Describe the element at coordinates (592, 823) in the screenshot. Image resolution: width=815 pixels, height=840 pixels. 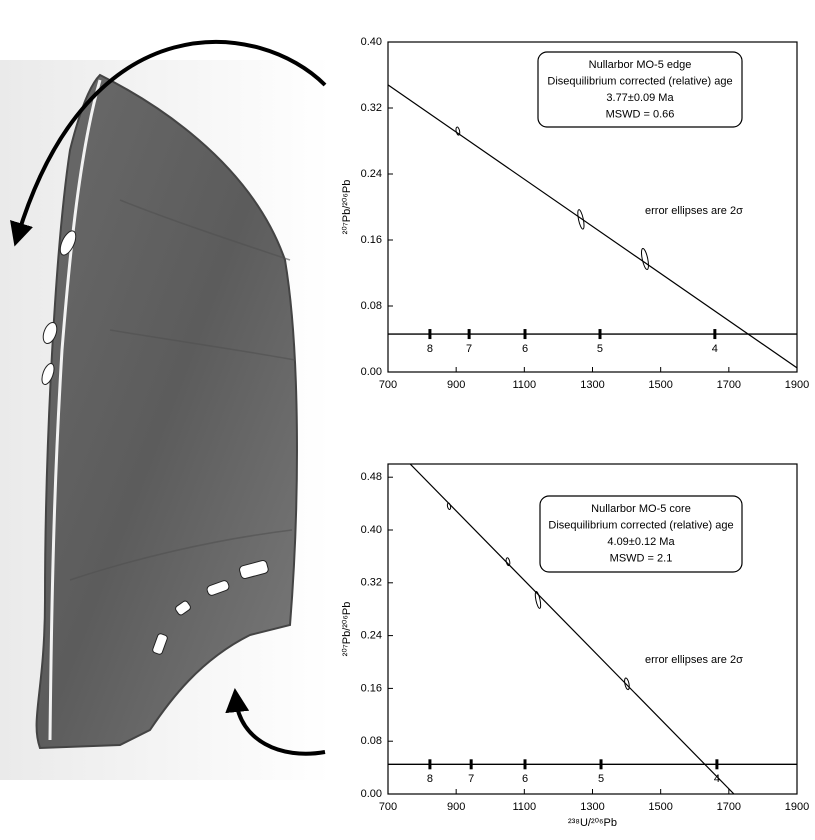
I see `x-axis-label: ²³⁸U/²⁰⁶Pb` at that location.